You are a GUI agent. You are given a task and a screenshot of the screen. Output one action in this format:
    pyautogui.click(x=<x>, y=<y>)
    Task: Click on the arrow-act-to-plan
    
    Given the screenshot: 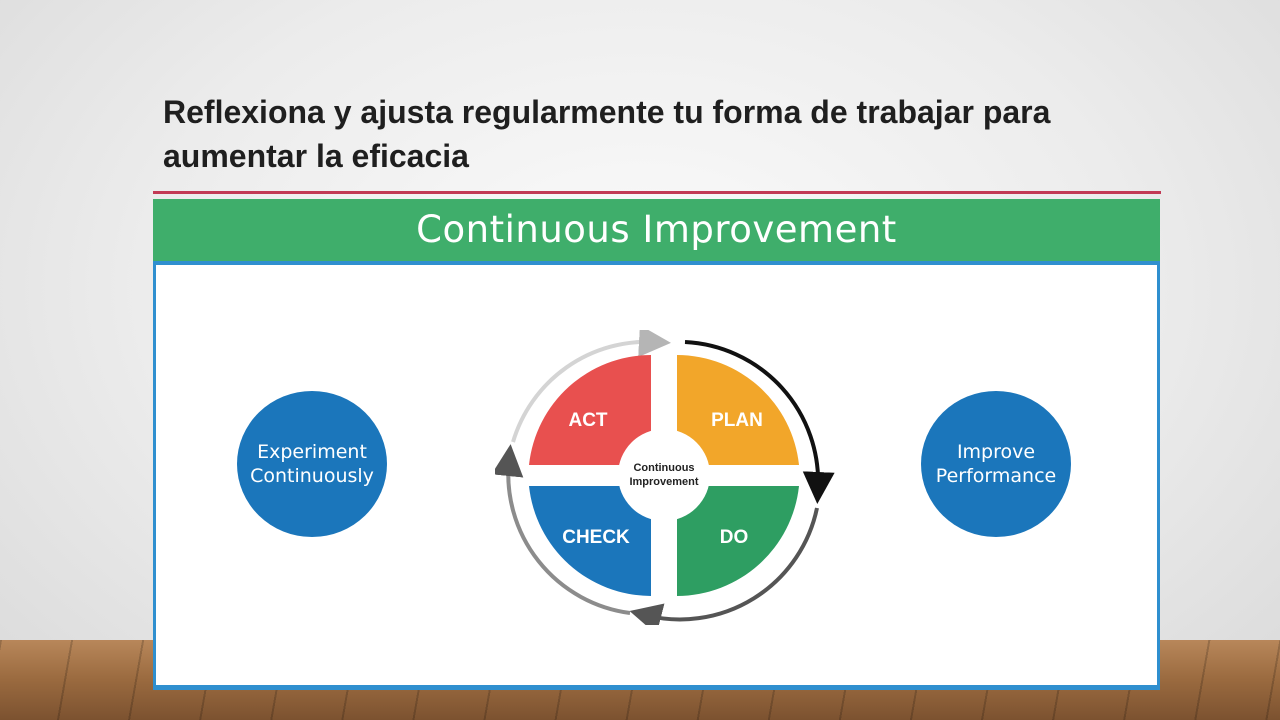 What is the action you would take?
    pyautogui.click(x=591, y=386)
    